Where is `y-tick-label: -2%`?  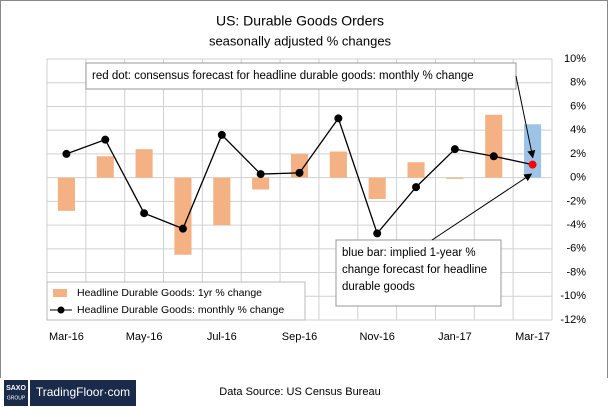 y-tick-label: -2% is located at coordinates (576, 201).